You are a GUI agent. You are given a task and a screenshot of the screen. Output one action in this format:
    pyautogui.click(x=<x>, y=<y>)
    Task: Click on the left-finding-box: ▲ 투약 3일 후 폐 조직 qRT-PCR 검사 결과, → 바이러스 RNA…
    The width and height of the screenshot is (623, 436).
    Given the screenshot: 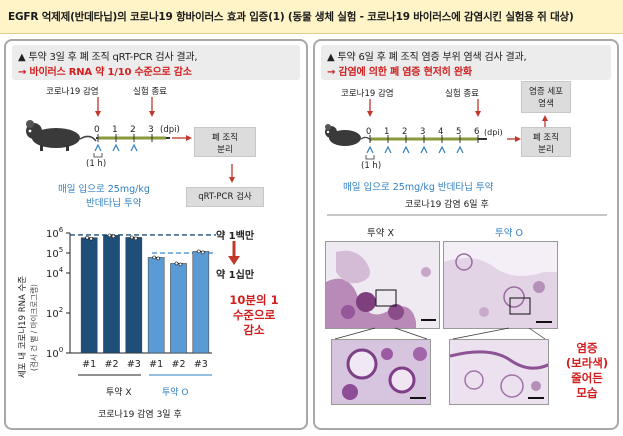 What is the action you would take?
    pyautogui.click(x=156, y=62)
    